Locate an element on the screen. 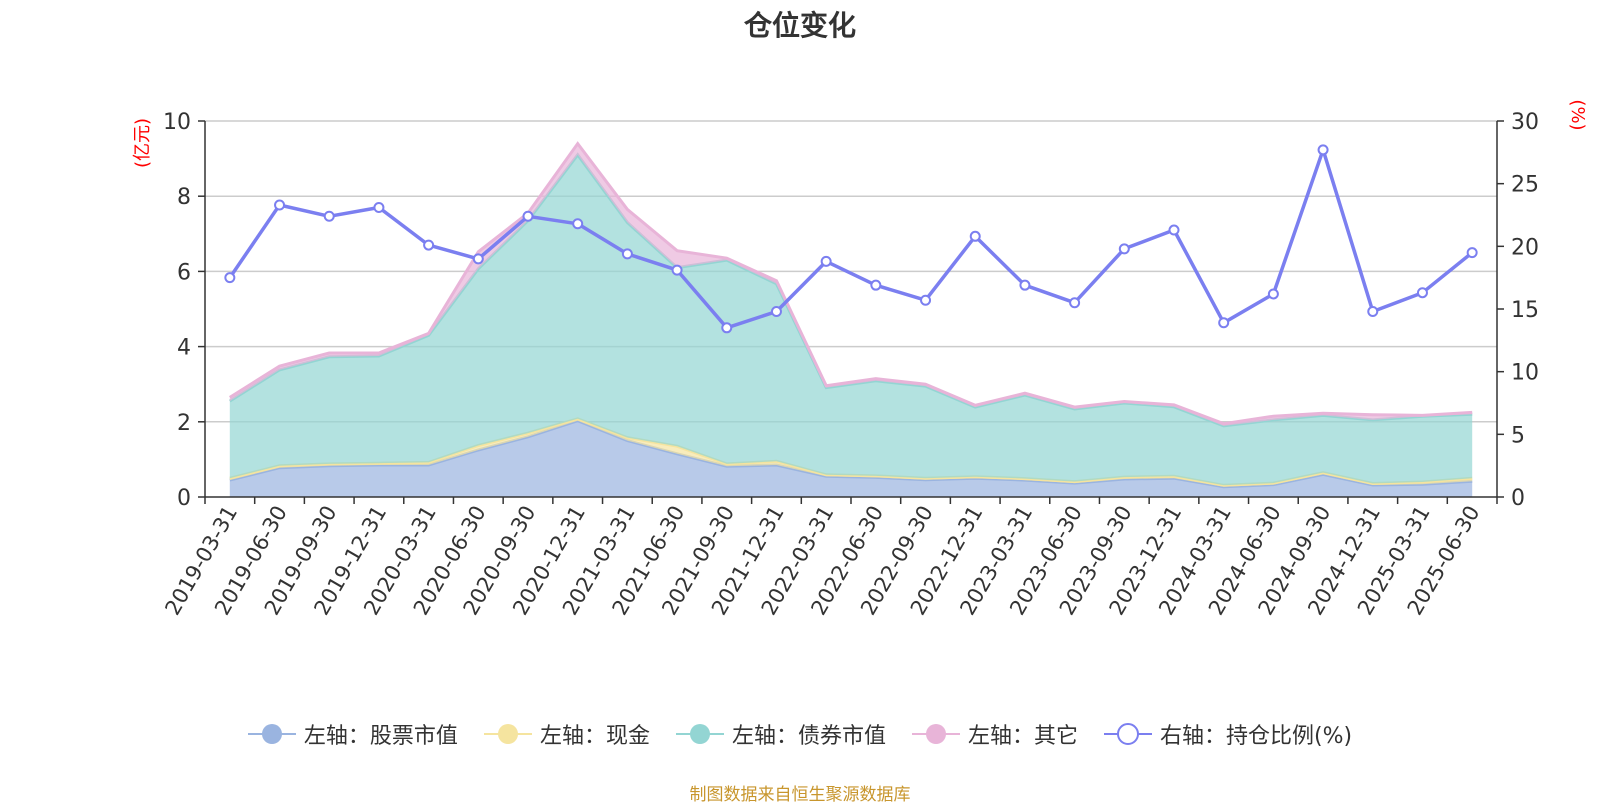  left-tick-label: 10 is located at coordinates (177, 122).